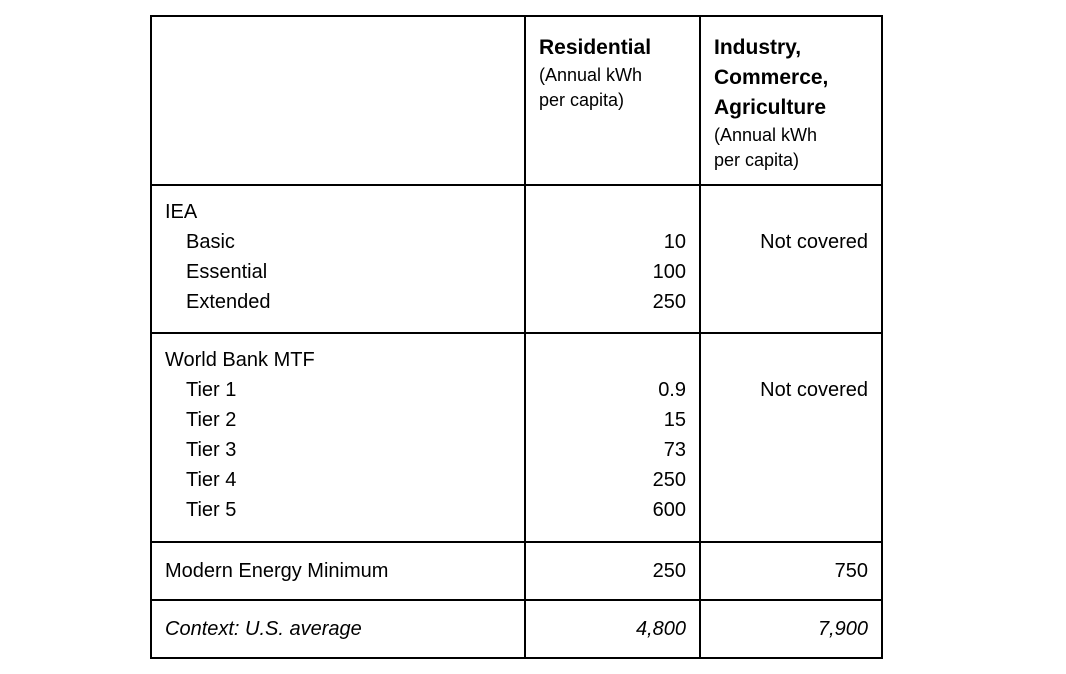 This screenshot has width=1066, height=674. What do you see at coordinates (211, 450) in the screenshot?
I see `wb-item-tier-3: Tier 3` at bounding box center [211, 450].